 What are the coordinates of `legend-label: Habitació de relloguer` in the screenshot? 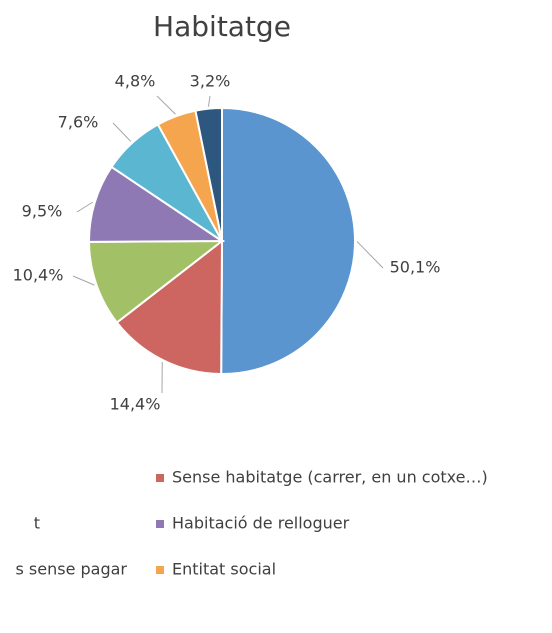 It's located at (261, 523).